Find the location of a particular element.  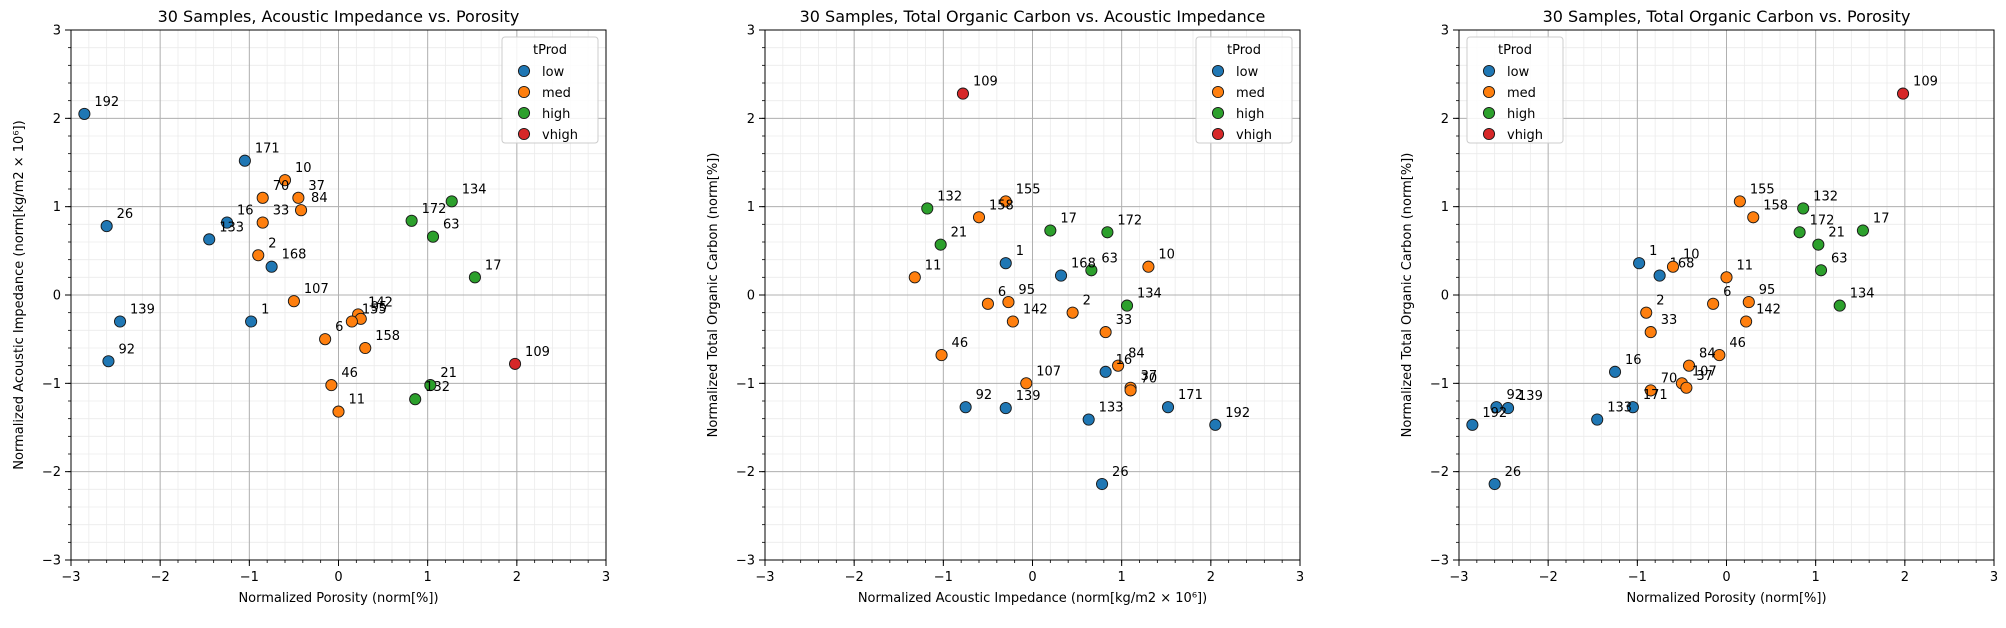

point-annotation: 17 is located at coordinates (1881, 219).